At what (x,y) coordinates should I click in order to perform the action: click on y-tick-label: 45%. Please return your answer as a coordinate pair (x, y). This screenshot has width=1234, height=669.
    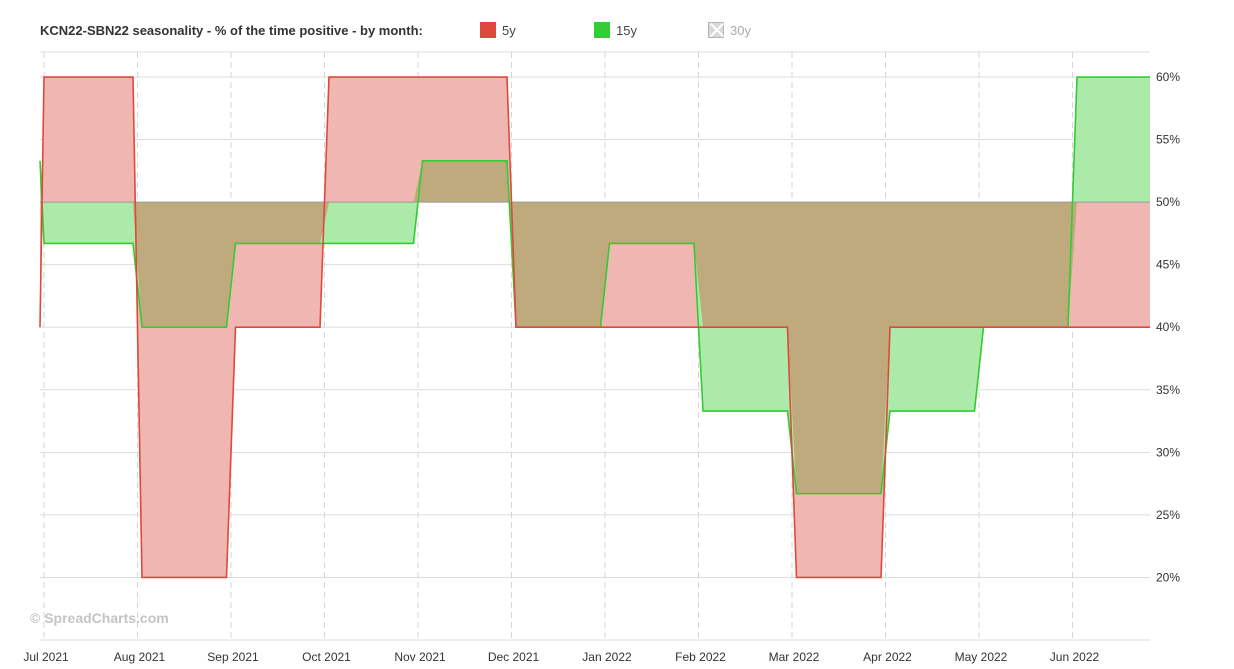
    Looking at the image, I should click on (1168, 265).